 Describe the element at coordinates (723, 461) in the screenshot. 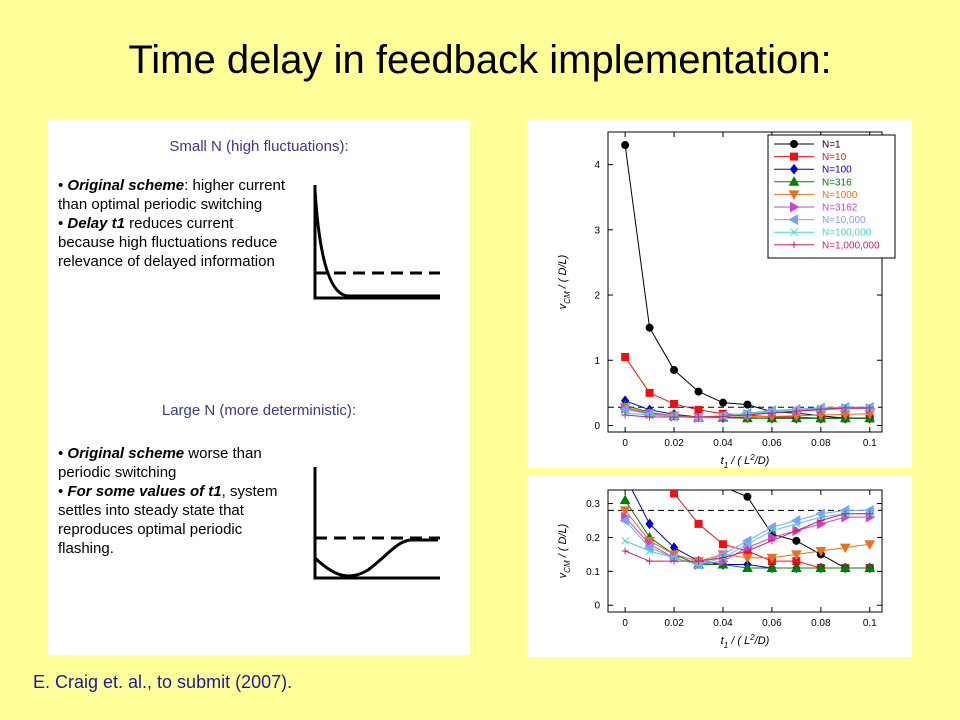

I see `label-part: t` at that location.